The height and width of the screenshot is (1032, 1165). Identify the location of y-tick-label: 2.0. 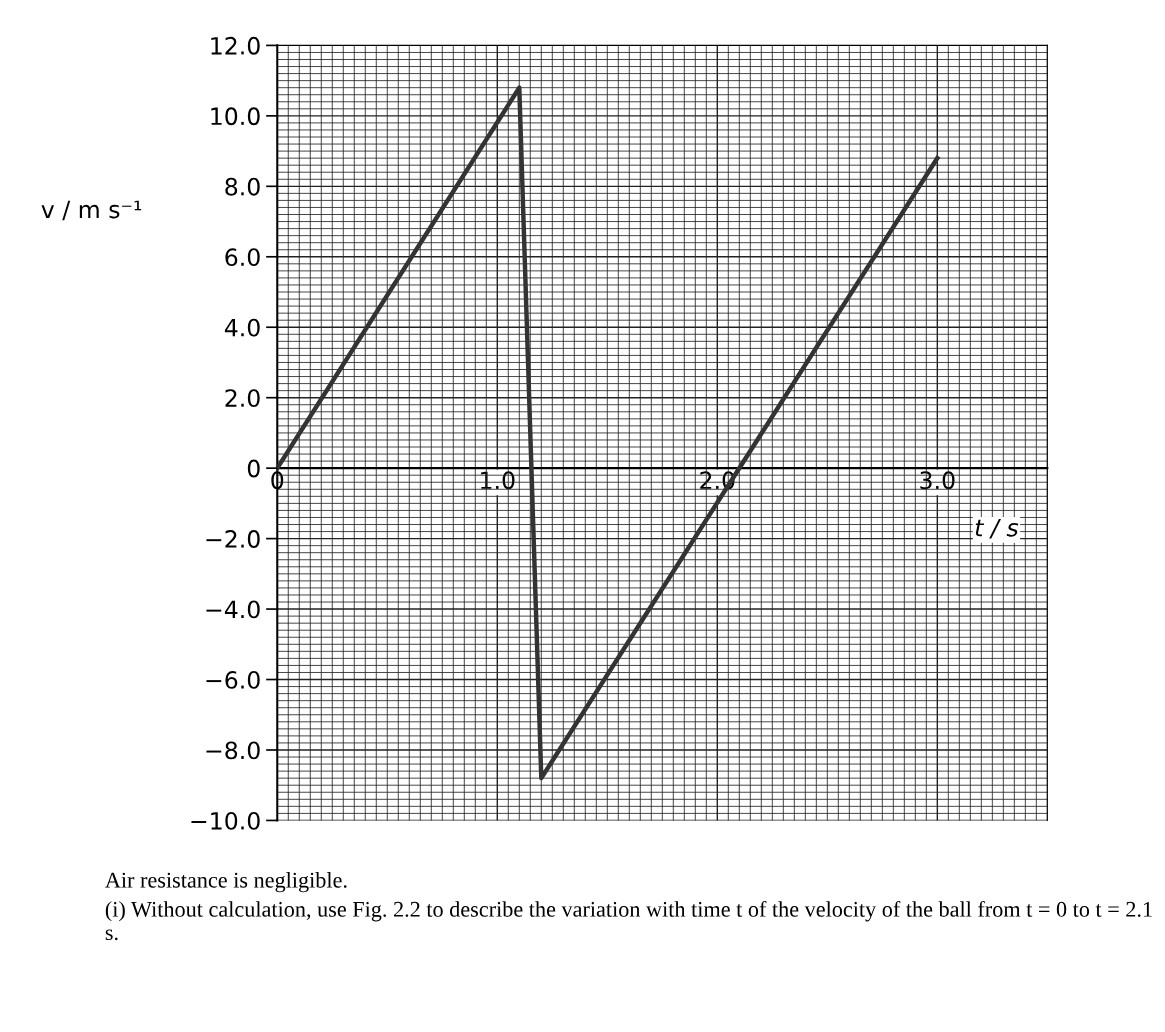
(242, 398).